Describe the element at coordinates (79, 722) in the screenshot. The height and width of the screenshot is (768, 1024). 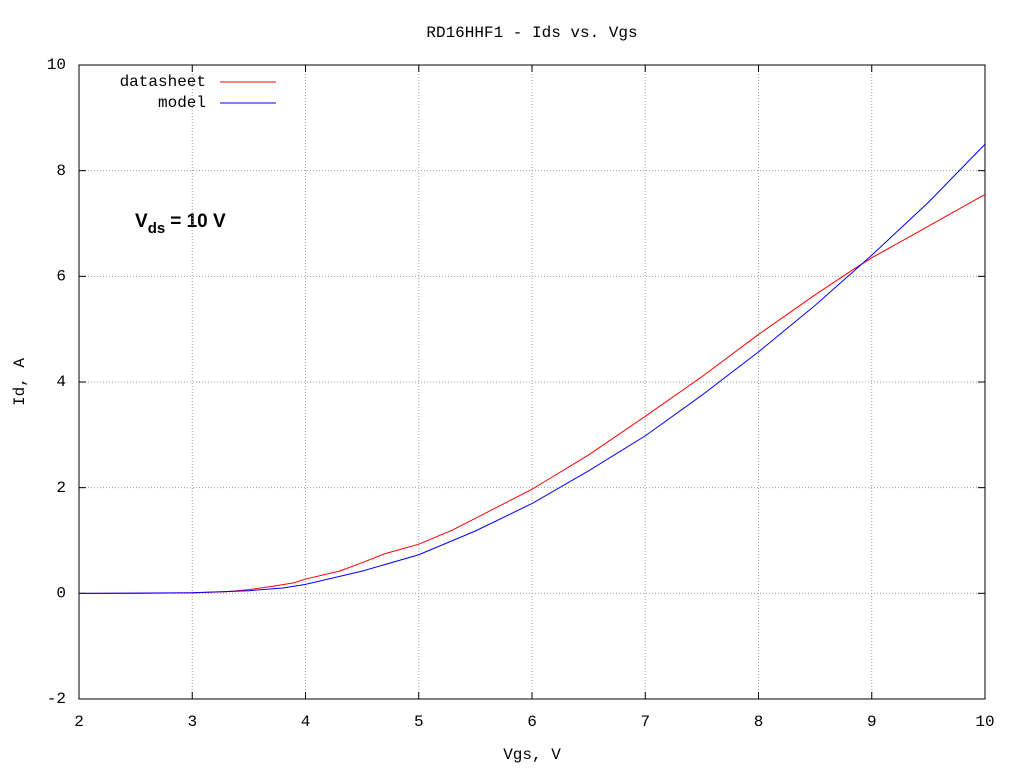
I see `x-tick-label: 2` at that location.